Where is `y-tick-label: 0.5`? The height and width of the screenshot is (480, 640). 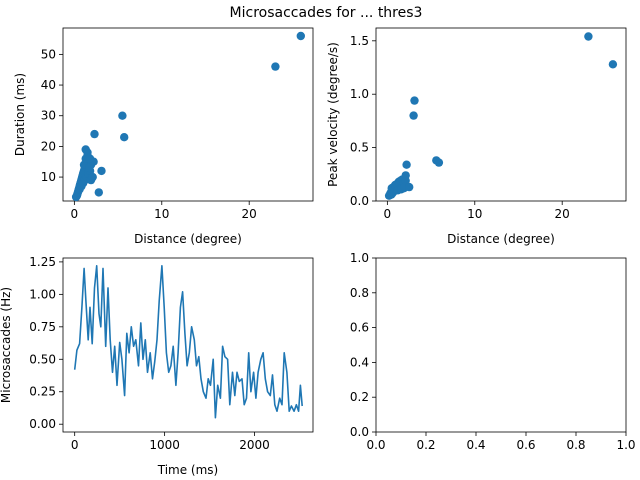 y-tick-label: 0.5 is located at coordinates (359, 148).